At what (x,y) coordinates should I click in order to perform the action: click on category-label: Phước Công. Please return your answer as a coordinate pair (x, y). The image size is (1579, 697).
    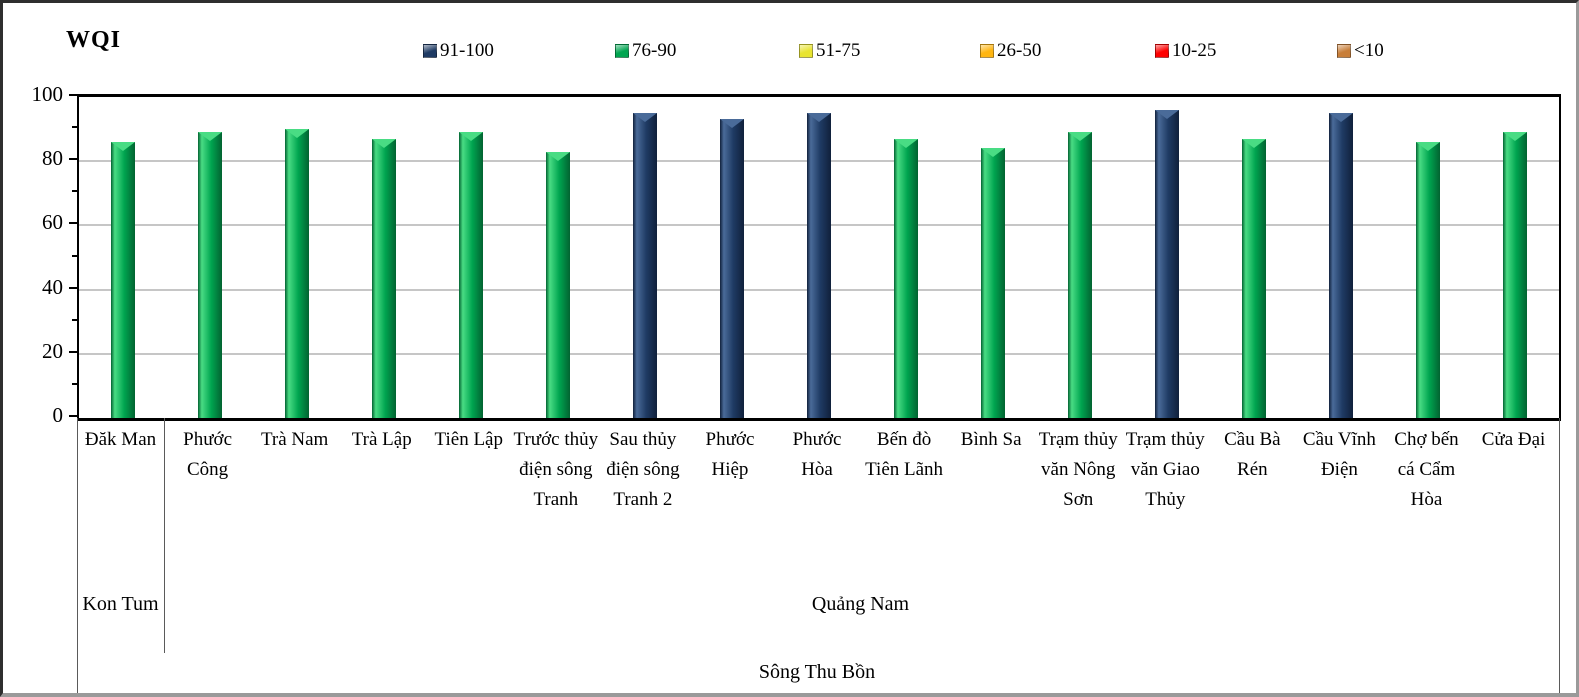
    Looking at the image, I should click on (208, 454).